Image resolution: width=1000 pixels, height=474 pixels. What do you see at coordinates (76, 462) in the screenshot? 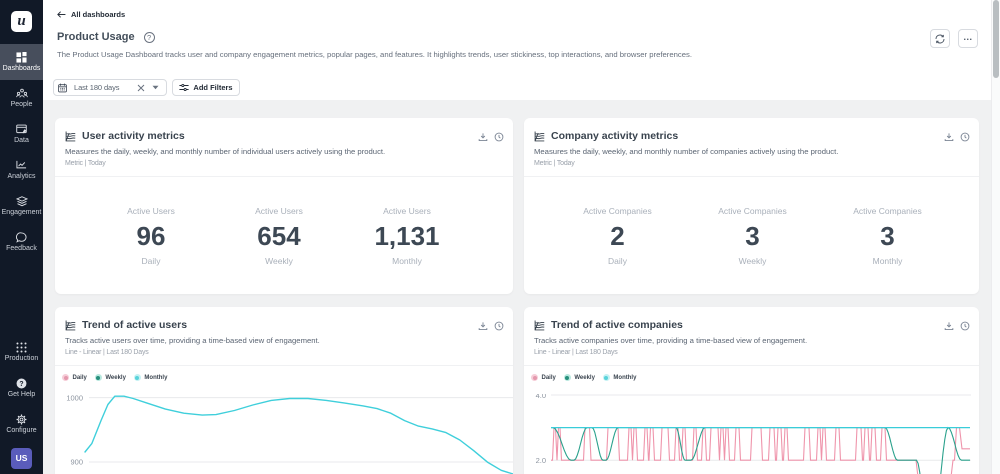
I see `svg-text: 900` at bounding box center [76, 462].